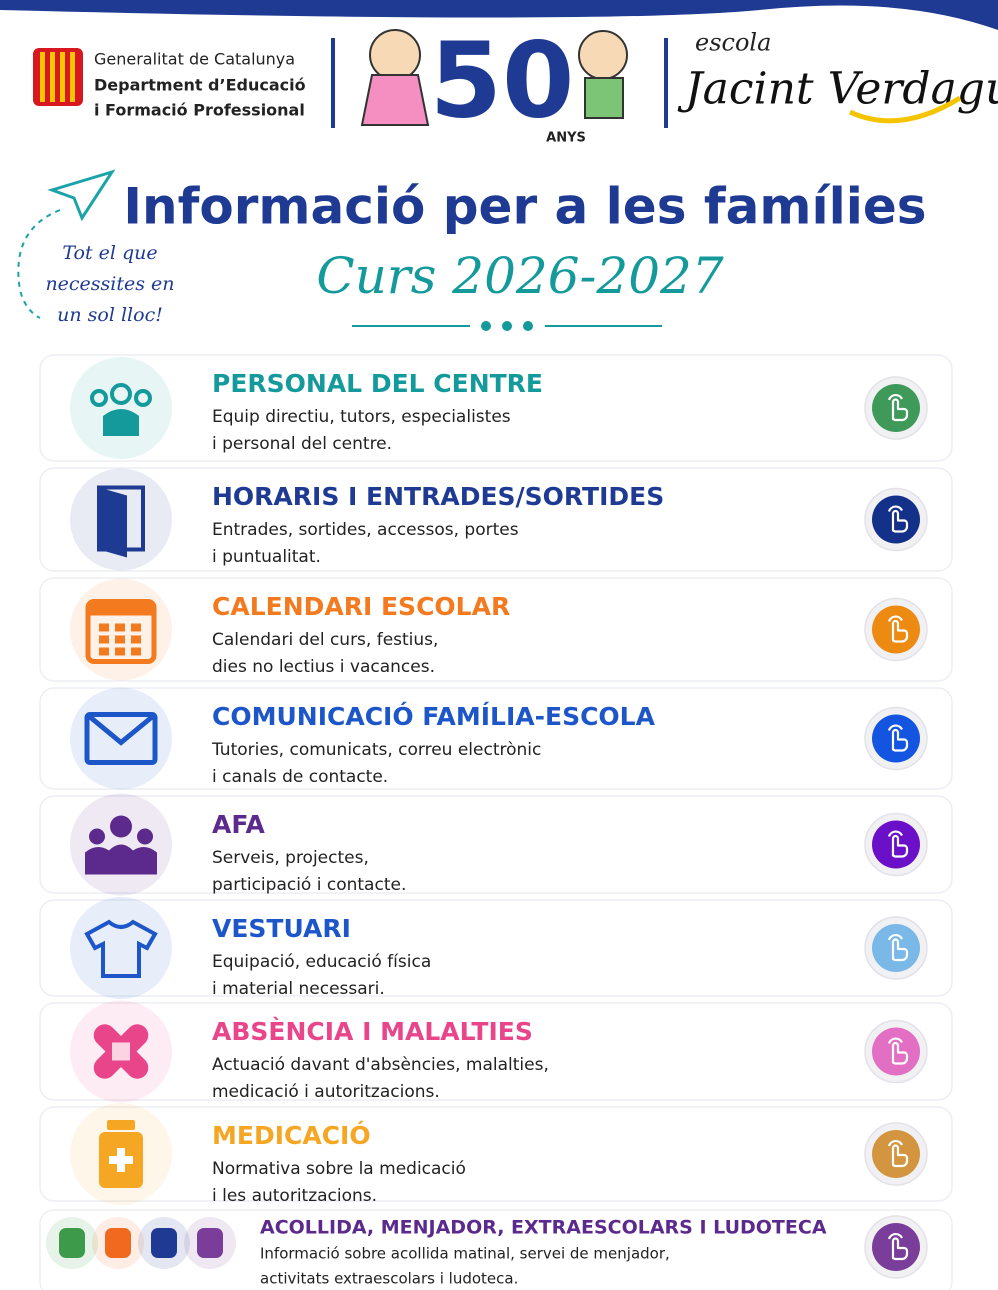 The width and height of the screenshot is (998, 1290). What do you see at coordinates (507, 326) in the screenshot?
I see `title-divider` at bounding box center [507, 326].